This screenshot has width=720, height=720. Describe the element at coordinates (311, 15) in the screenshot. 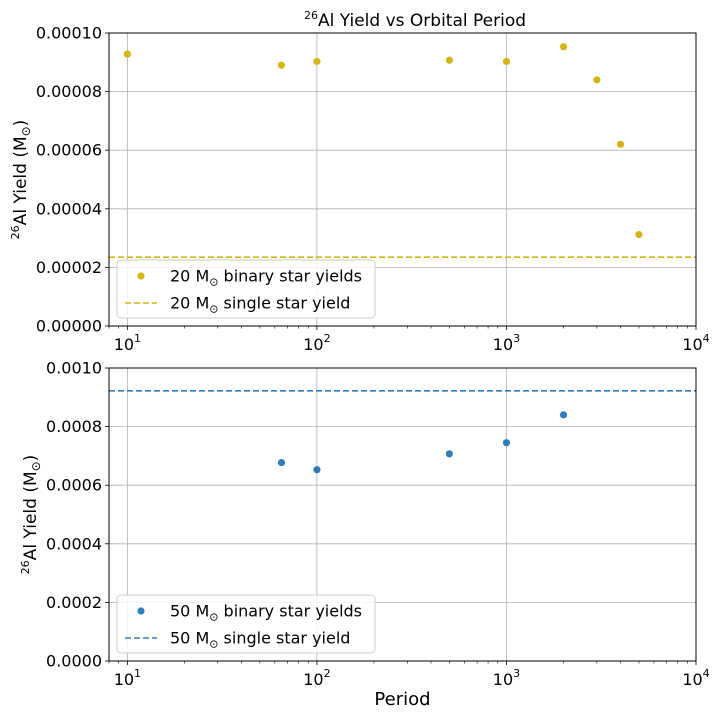

I see `title-superscript: 26` at that location.